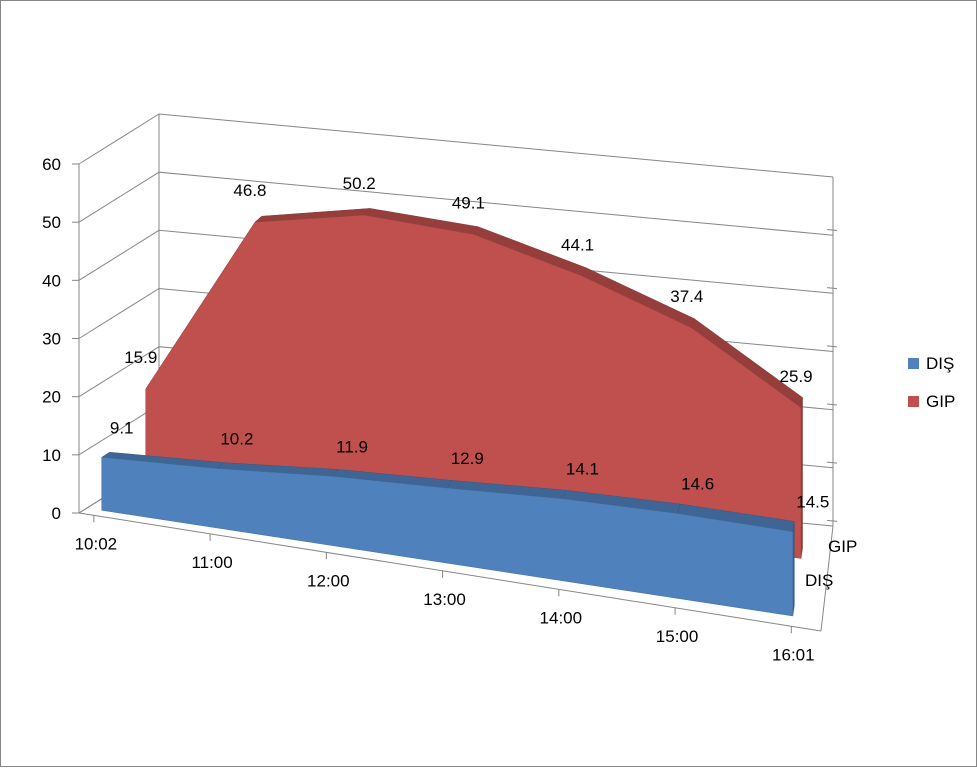  Describe the element at coordinates (51, 455) in the screenshot. I see `y-tick-label-10: 10` at that location.